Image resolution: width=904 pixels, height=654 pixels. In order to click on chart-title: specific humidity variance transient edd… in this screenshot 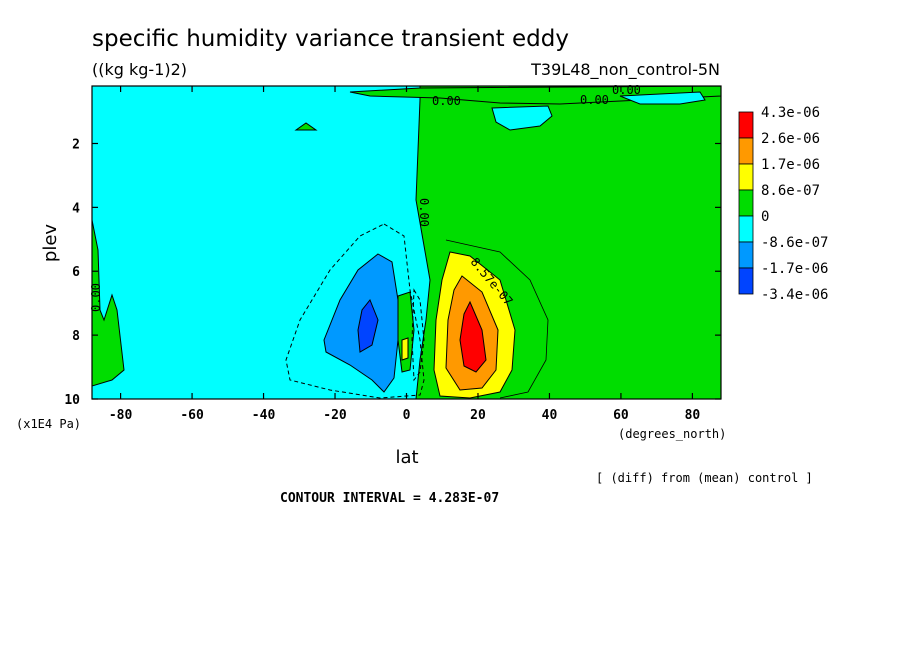, I will do `click(330, 39)`.